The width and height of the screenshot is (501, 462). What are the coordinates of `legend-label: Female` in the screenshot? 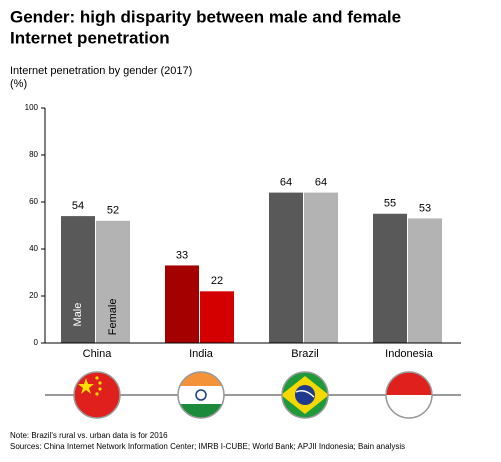 It's located at (113, 317).